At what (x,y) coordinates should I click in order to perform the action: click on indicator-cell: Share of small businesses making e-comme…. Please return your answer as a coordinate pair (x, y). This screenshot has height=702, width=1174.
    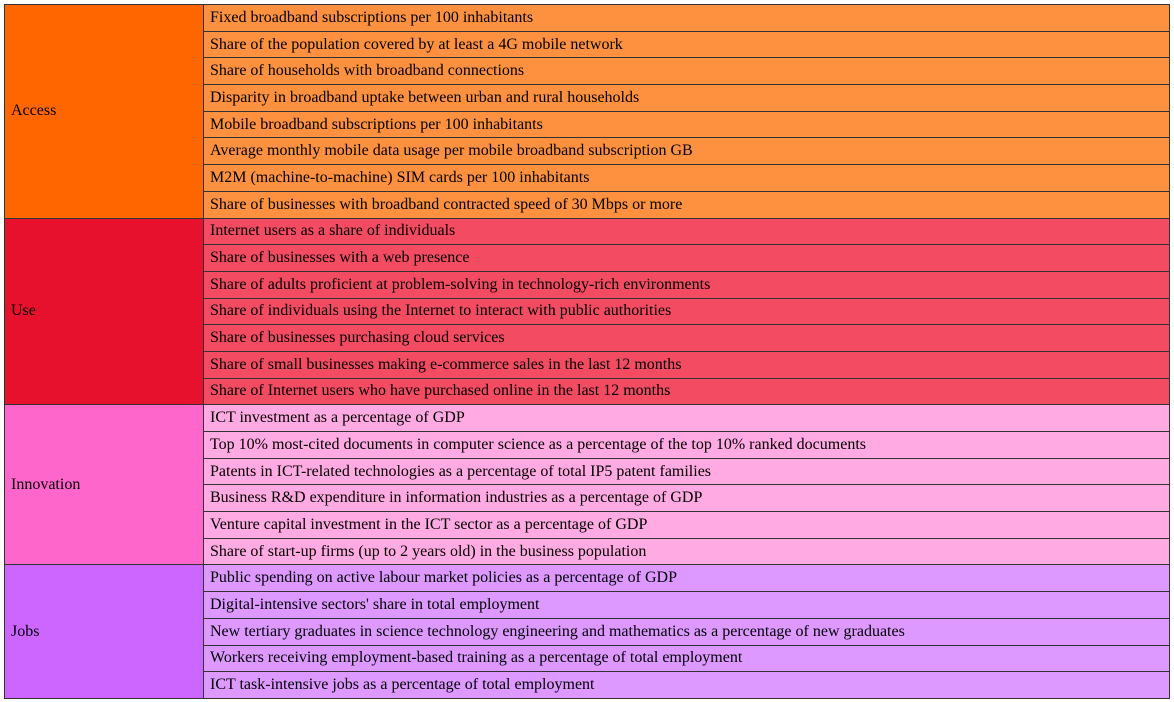
    Looking at the image, I should click on (686, 364).